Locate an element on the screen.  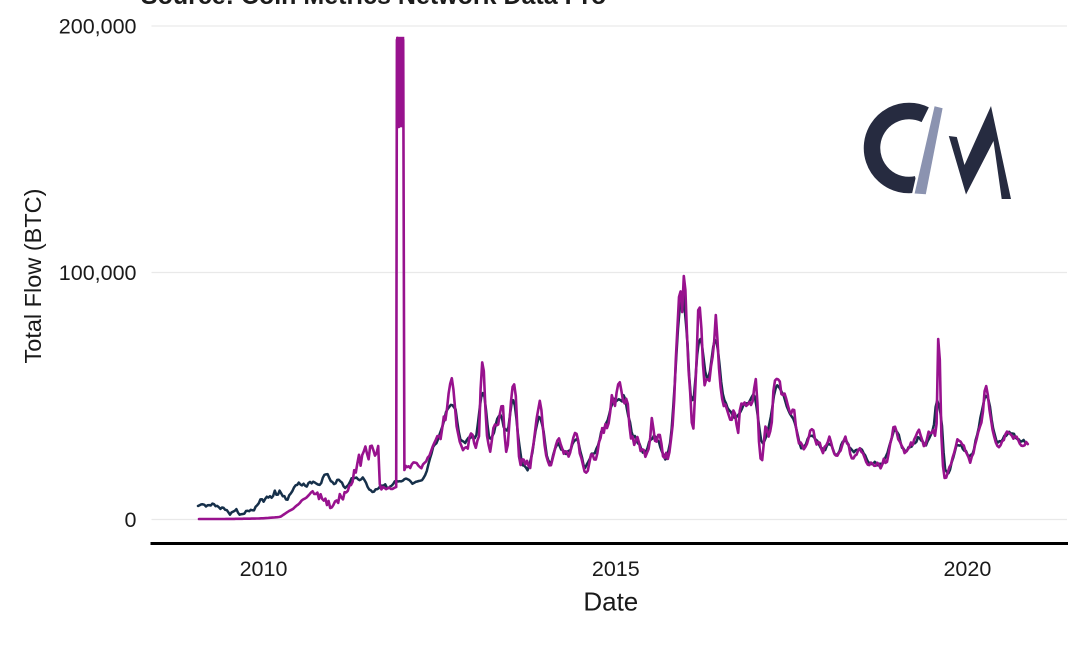
svg-text: 2010 is located at coordinates (264, 569).